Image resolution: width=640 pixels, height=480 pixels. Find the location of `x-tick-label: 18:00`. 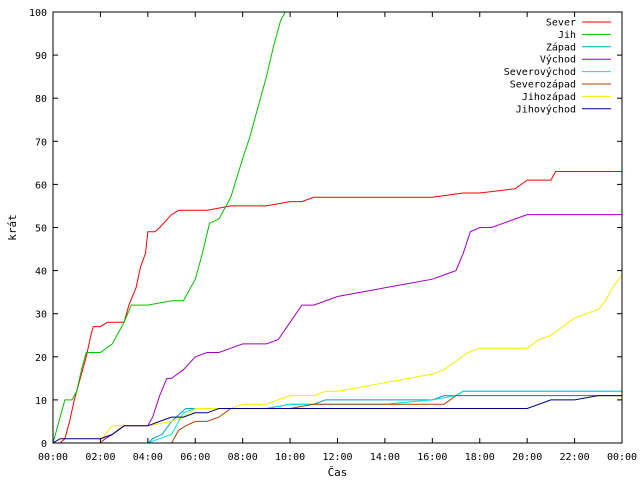

x-tick-label: 18:00 is located at coordinates (480, 457).